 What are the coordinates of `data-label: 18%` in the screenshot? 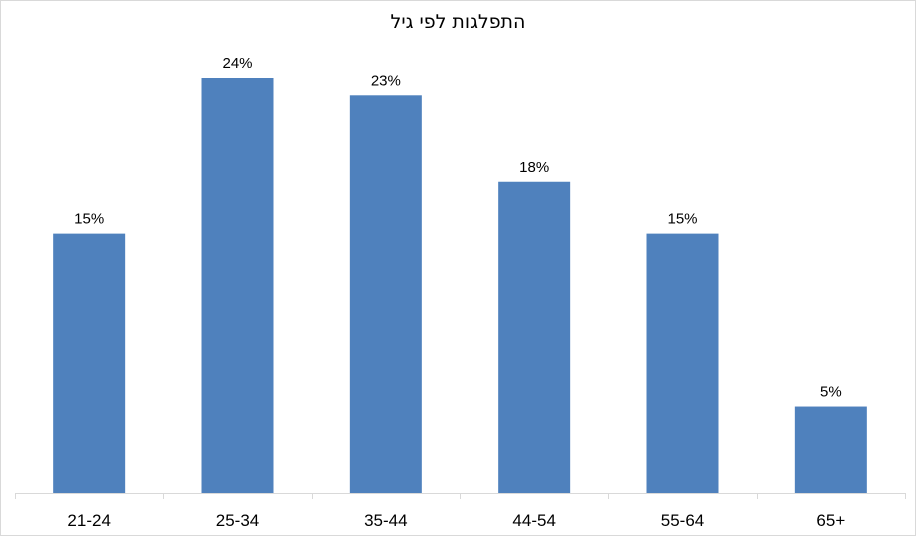 It's located at (534, 167).